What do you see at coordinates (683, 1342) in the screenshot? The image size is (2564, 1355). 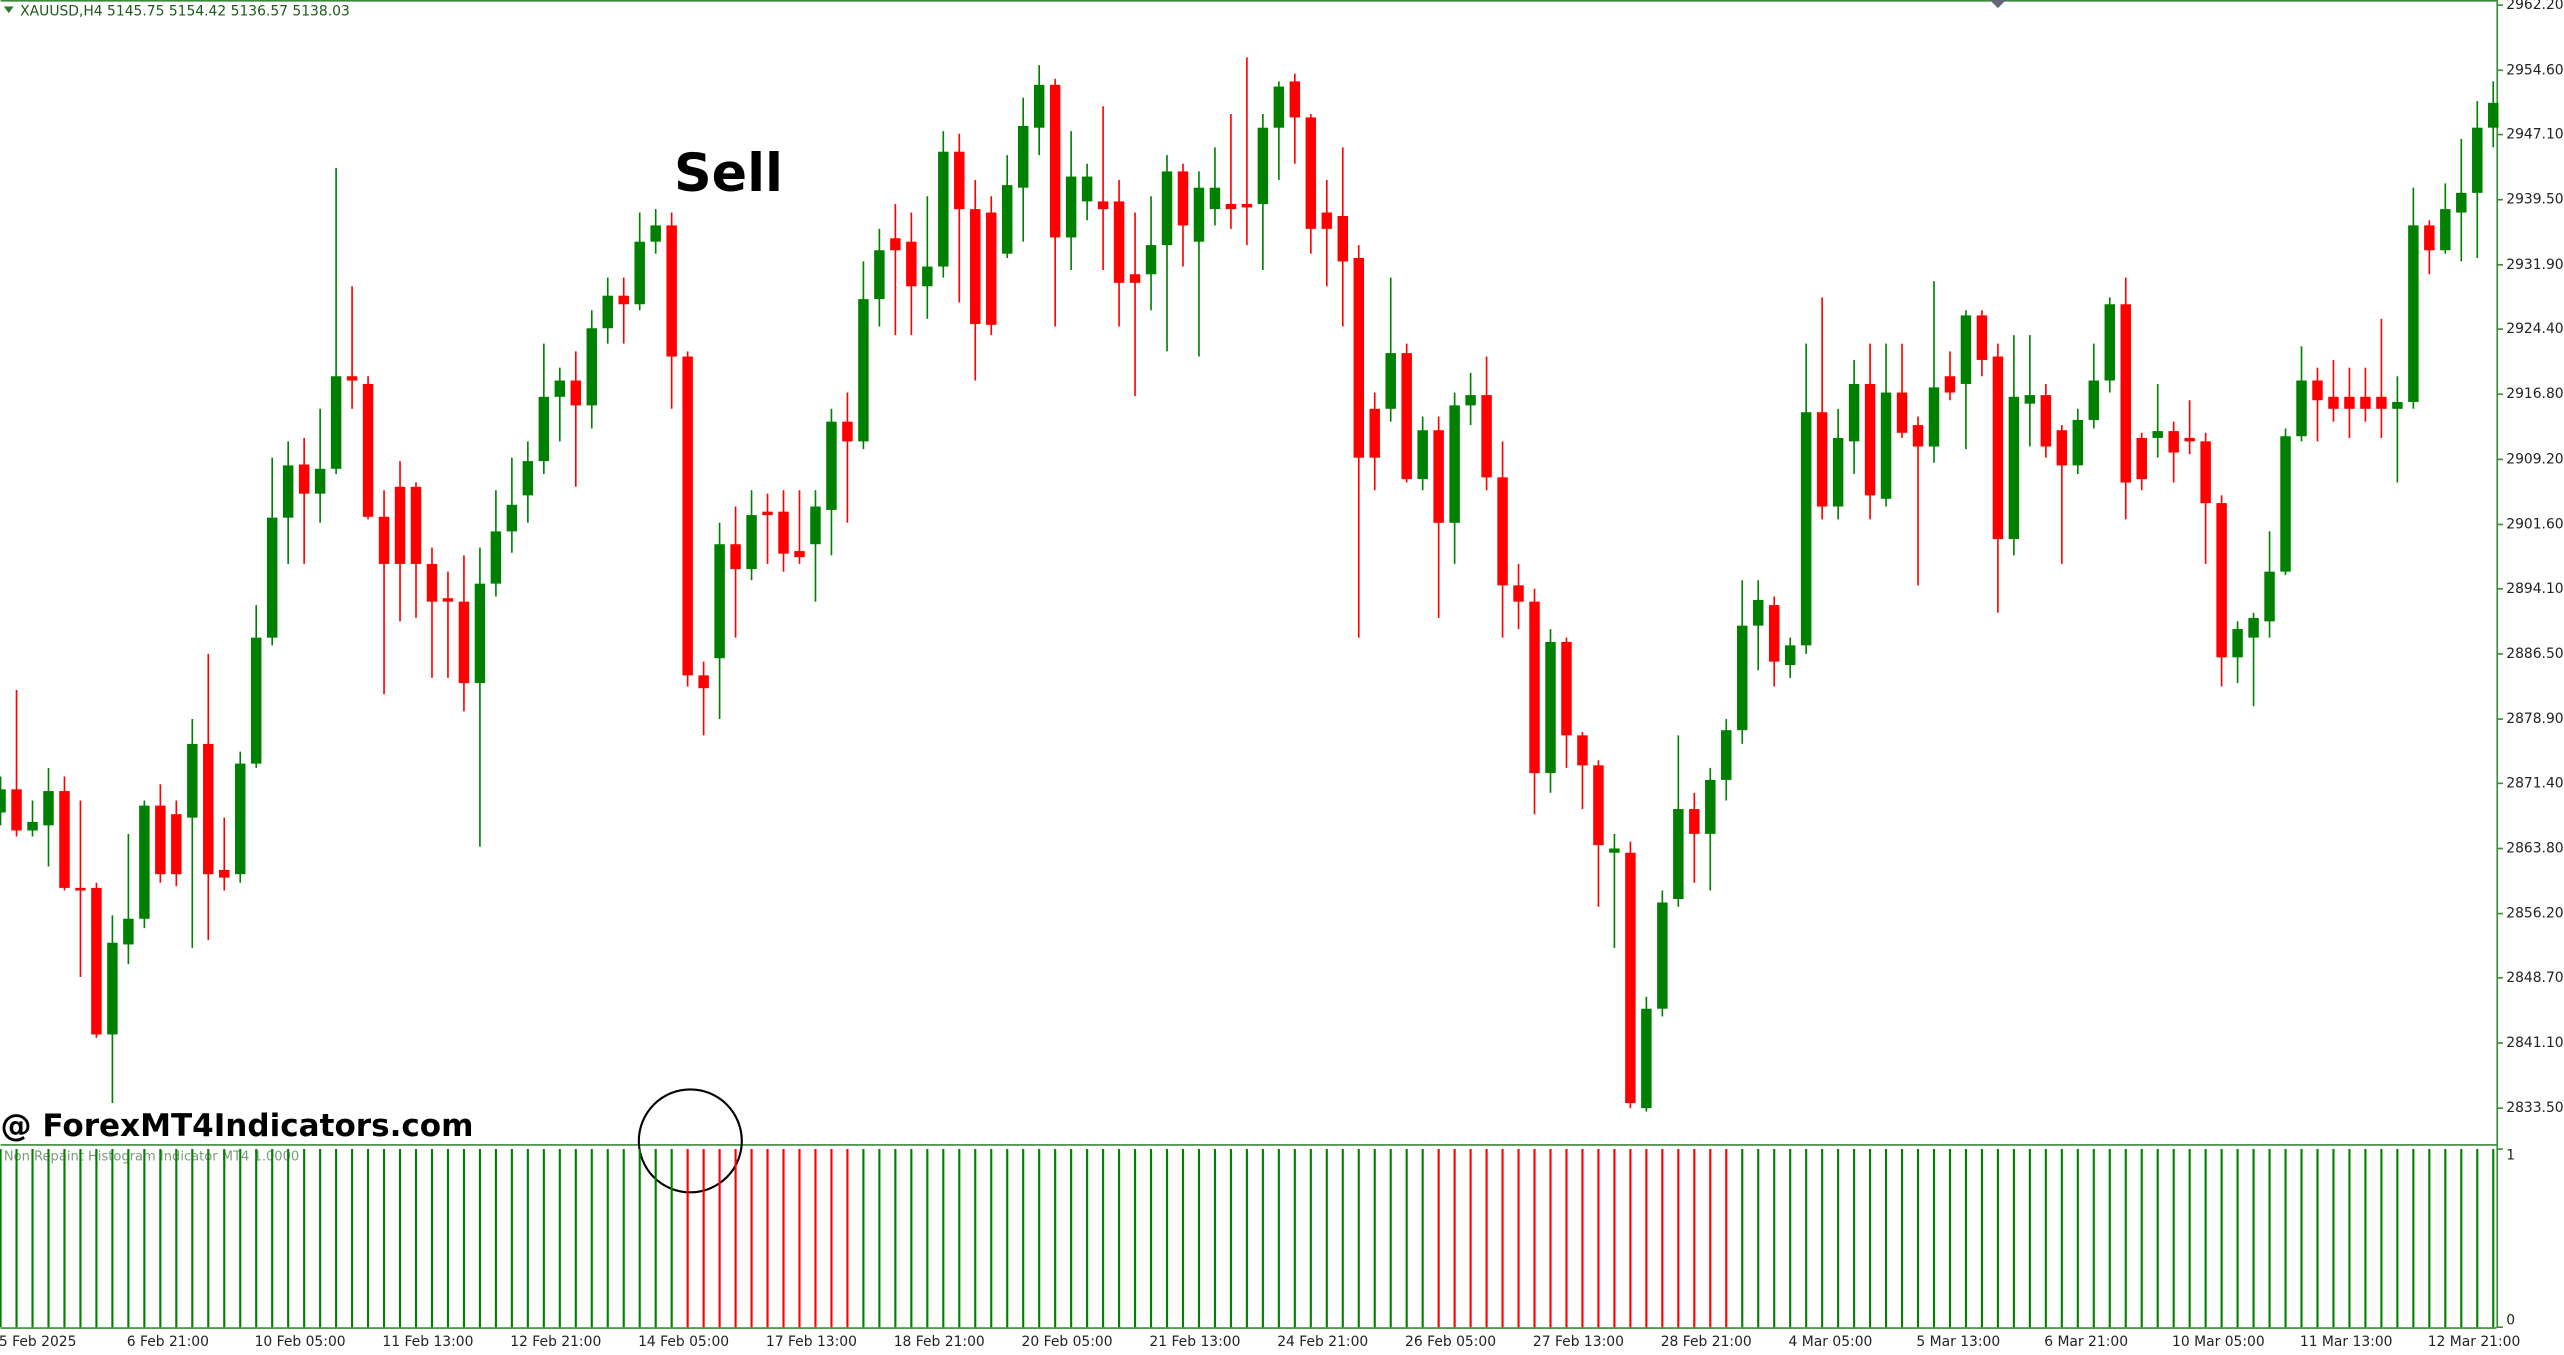 I see `x-tick-label: 14 Feb 05:00` at bounding box center [683, 1342].